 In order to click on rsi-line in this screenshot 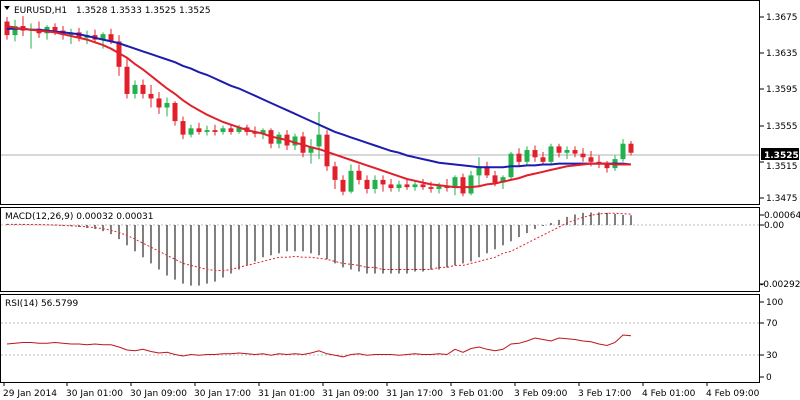, I will do `click(319, 346)`.